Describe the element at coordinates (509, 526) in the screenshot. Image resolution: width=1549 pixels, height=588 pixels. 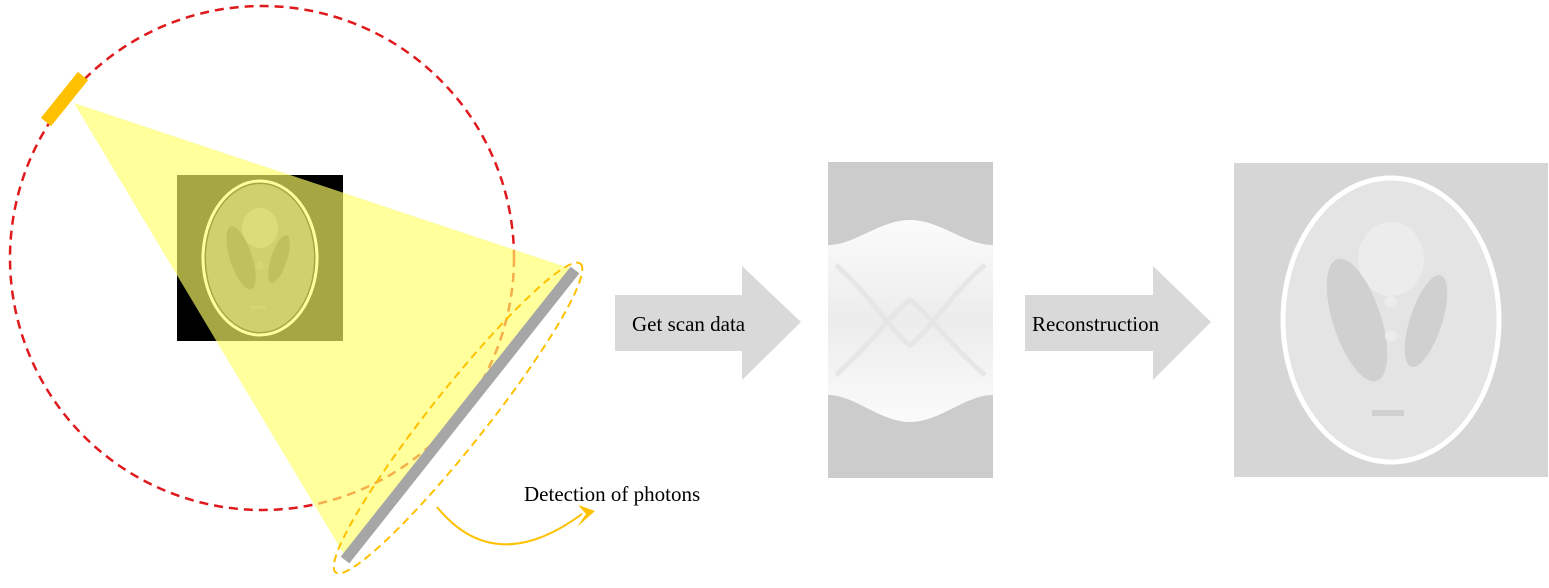
I see `detection-annotation-arrow` at that location.